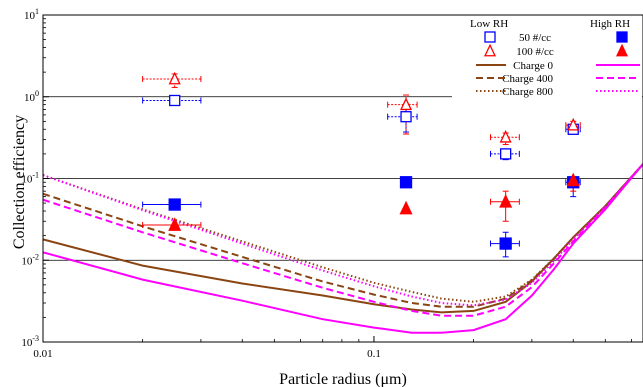 Image resolution: width=643 pixels, height=387 pixels. Describe the element at coordinates (533, 66) in the screenshot. I see `legend-label-charge-0: Charge 0` at that location.